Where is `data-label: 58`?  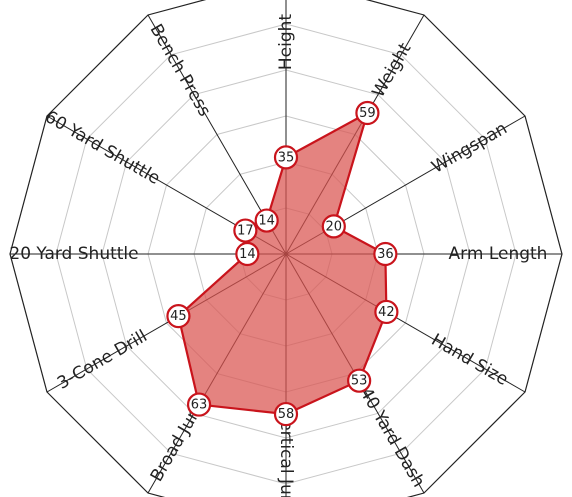
data-label: 58 is located at coordinates (286, 414).